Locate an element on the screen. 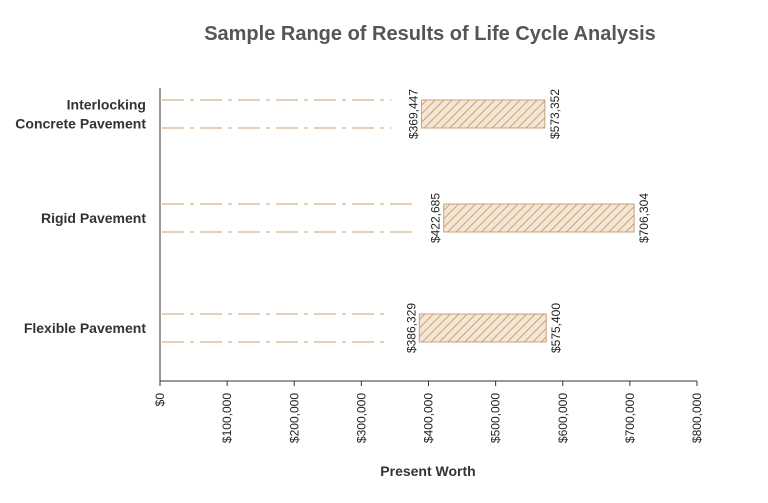 This screenshot has width=768, height=503. x-tick-label: $700,000 is located at coordinates (630, 418).